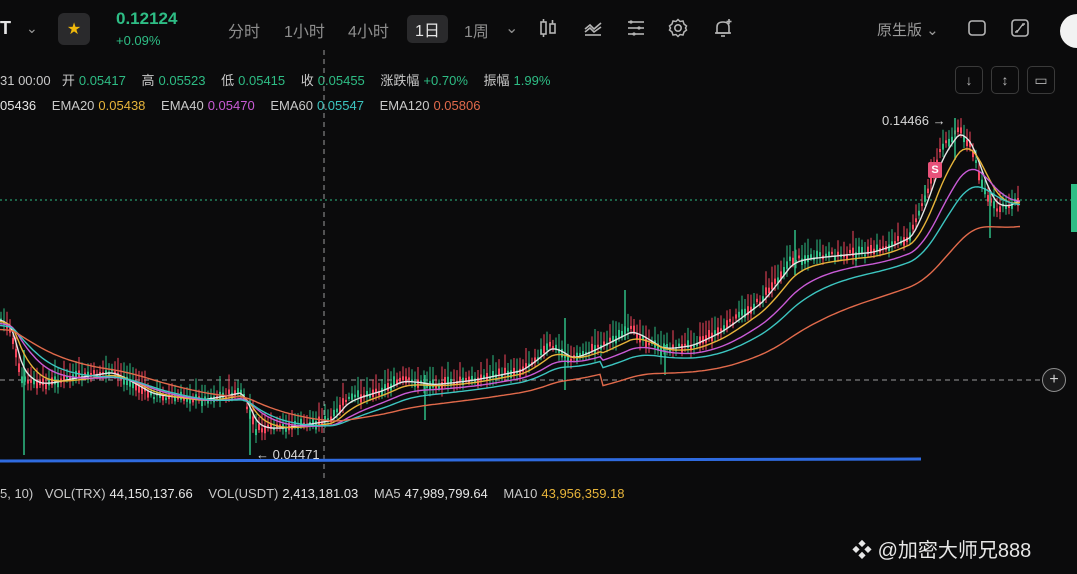 This screenshot has width=1077, height=574. What do you see at coordinates (1041, 80) in the screenshot?
I see `expand-icon: ▭` at bounding box center [1041, 80].